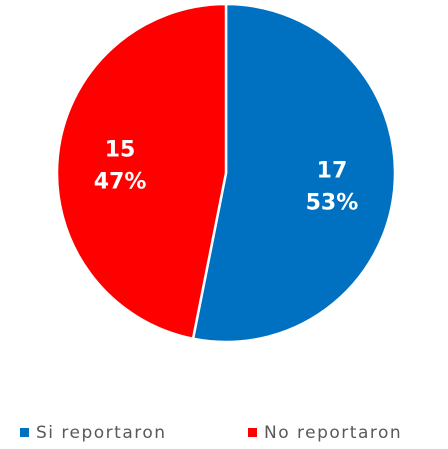 The width and height of the screenshot is (448, 449). I want to click on slice-percent-label-si-reportaron: 53%, so click(332, 202).